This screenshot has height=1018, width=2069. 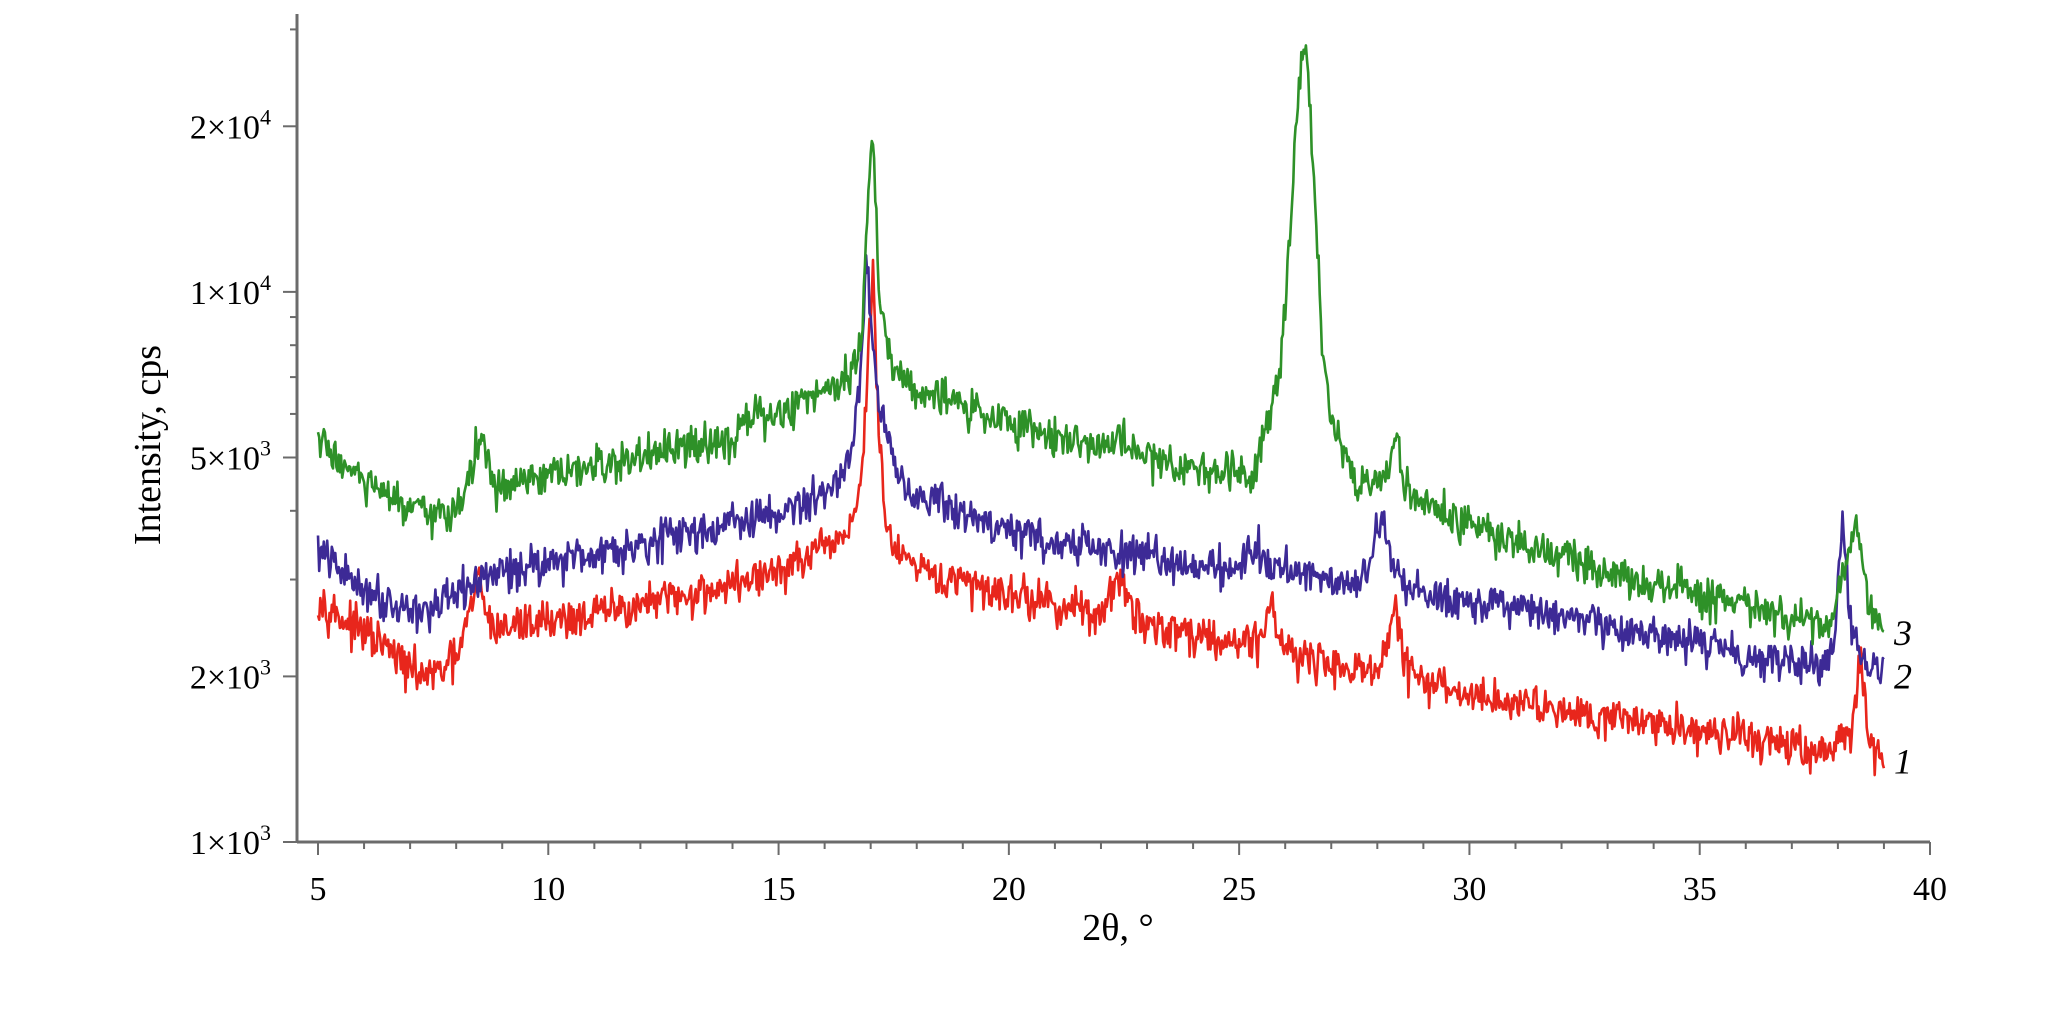 I want to click on series-2-tag: 2, so click(x=1903, y=676).